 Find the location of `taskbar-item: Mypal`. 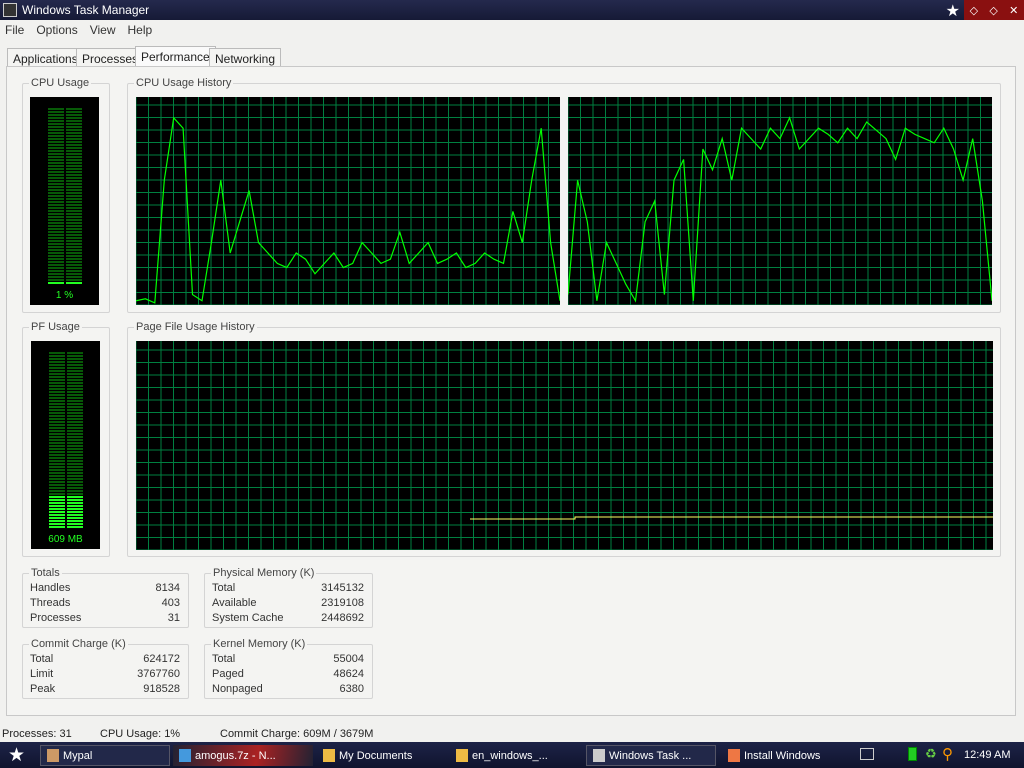

taskbar-item: Mypal is located at coordinates (105, 755).